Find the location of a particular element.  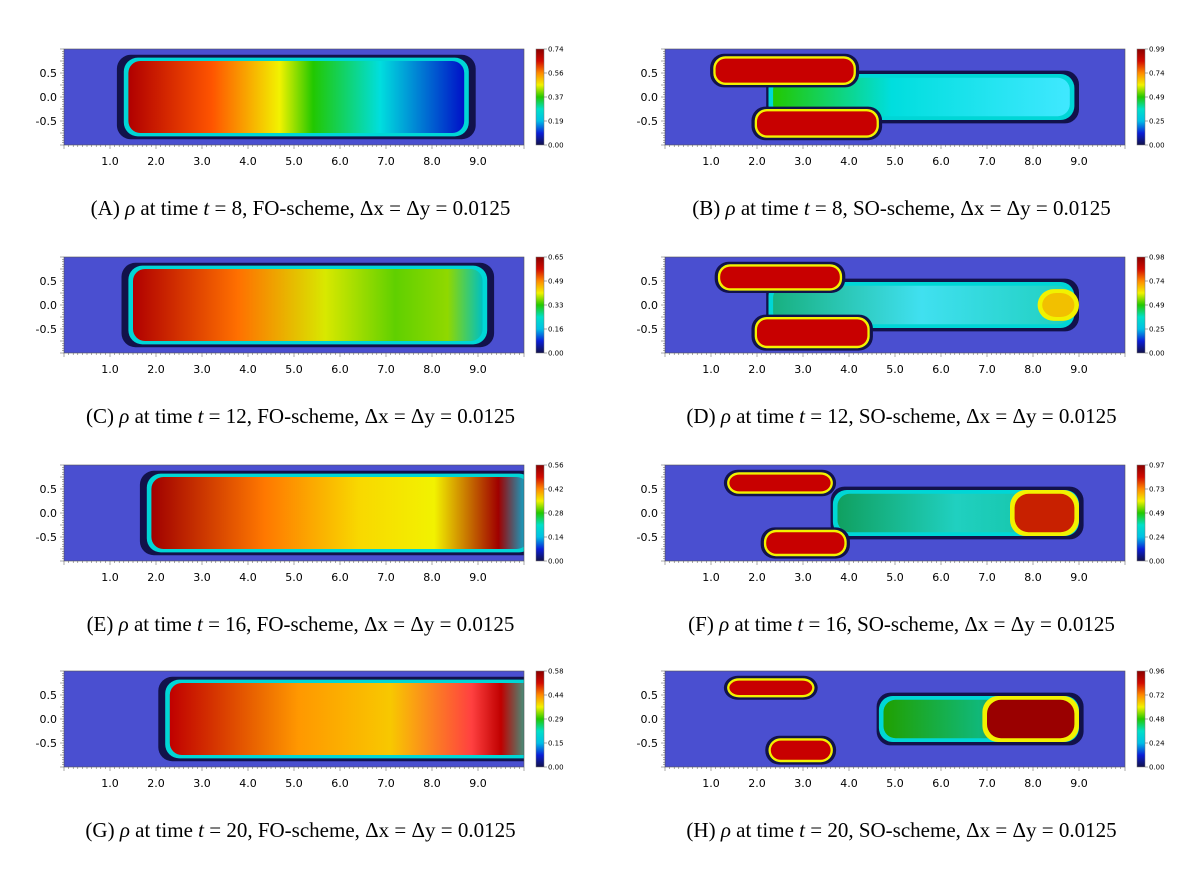

colorbar-label: 0.49 is located at coordinates (1157, 98).